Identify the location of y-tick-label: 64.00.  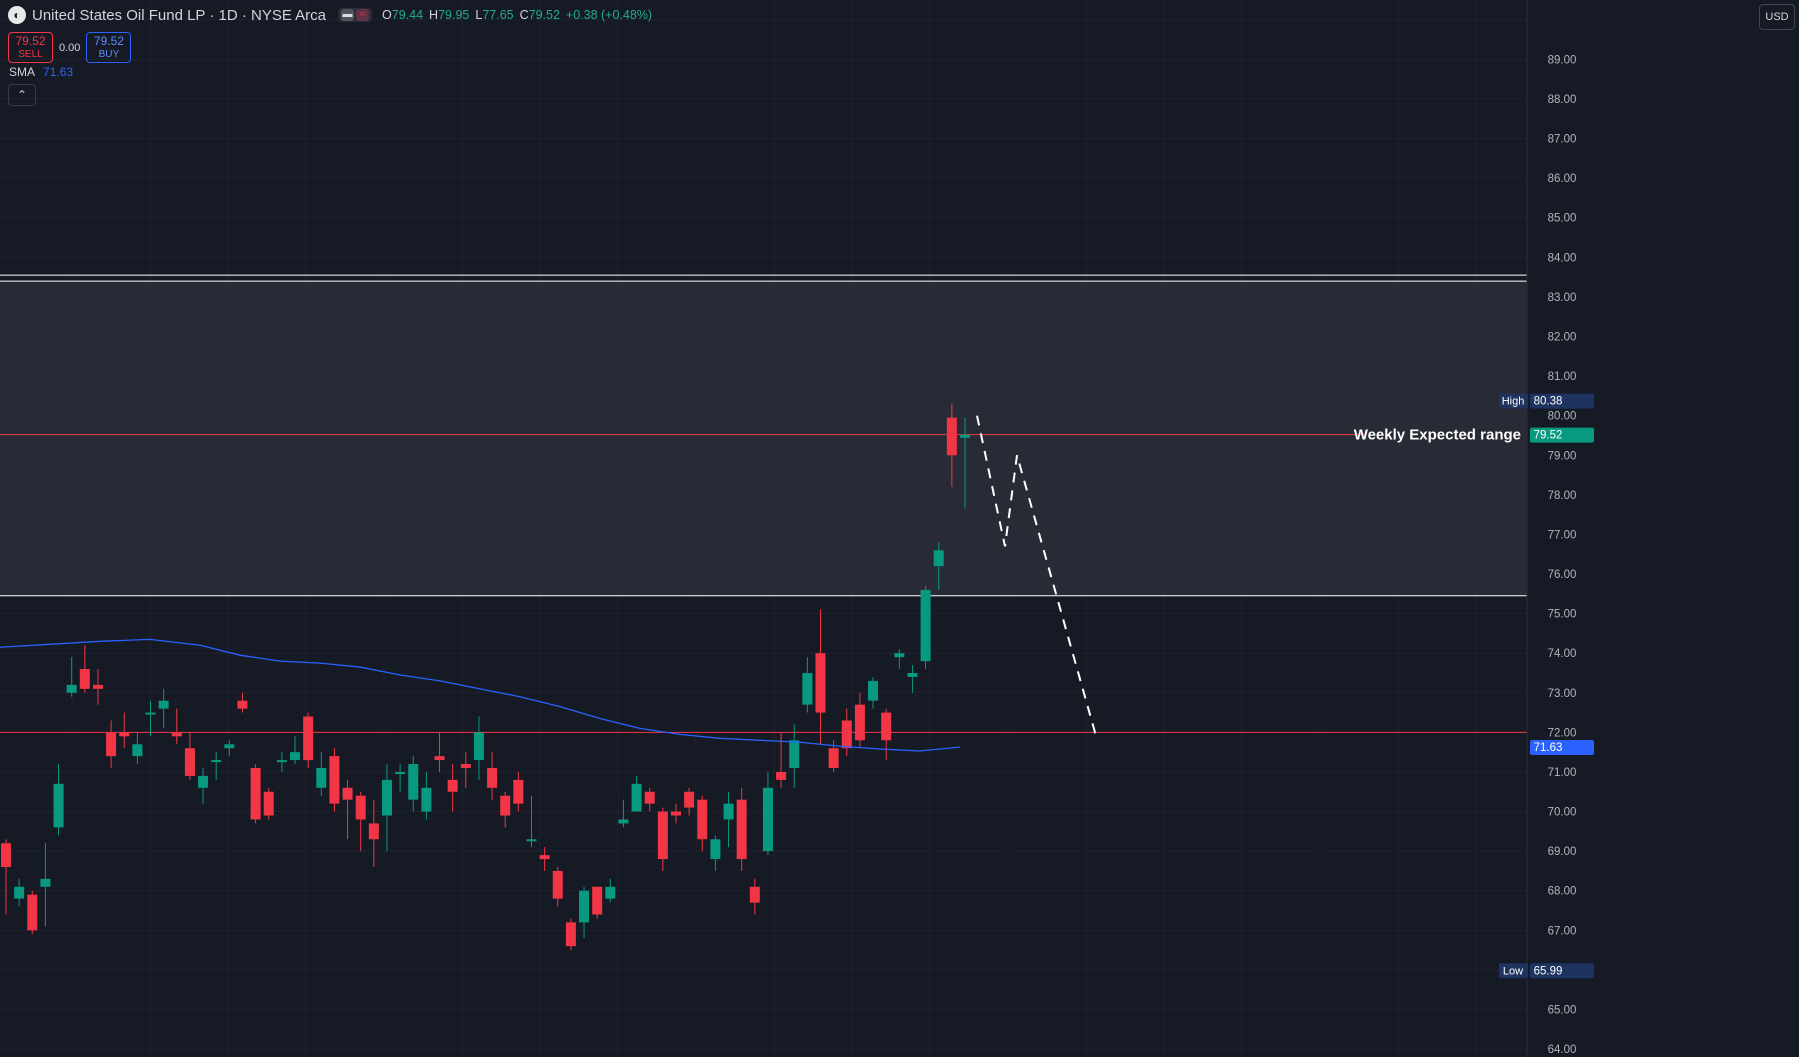
(1562, 1050).